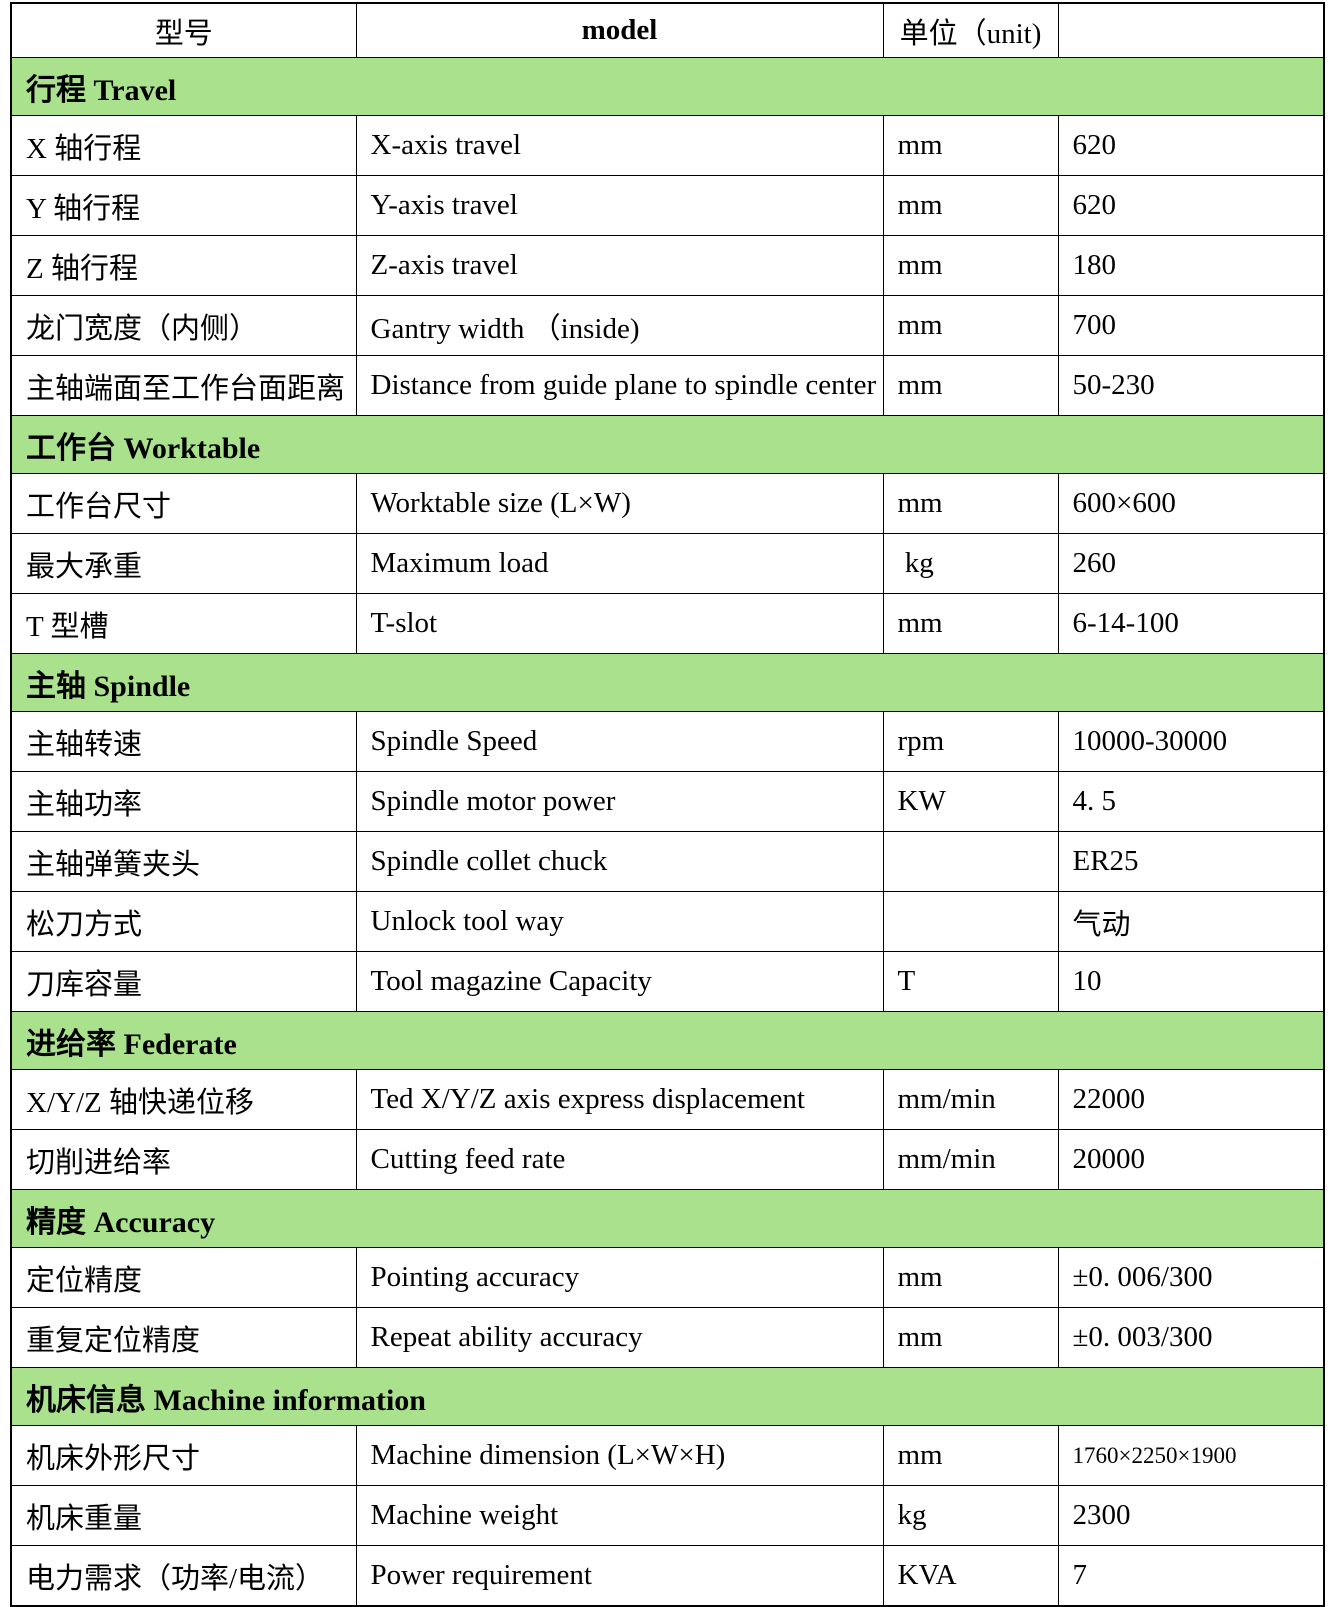  I want to click on spec-name-cn: 最大承重, so click(183, 563).